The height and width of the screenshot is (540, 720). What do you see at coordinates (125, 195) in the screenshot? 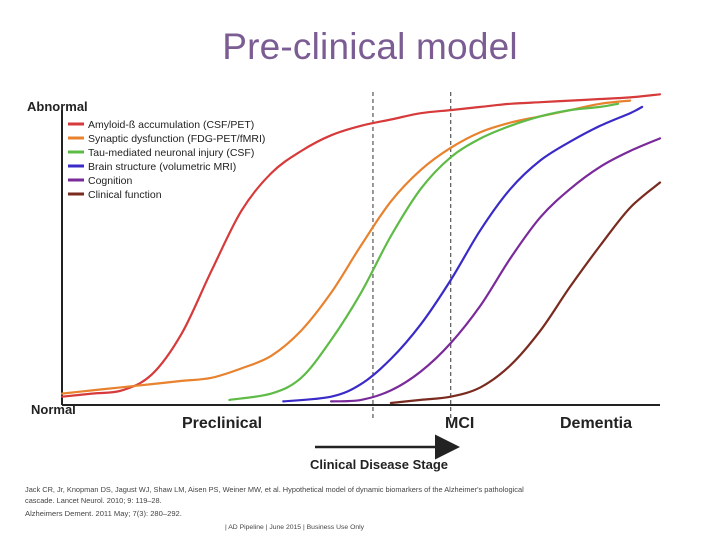
I see `legend-label-6: Clinical function` at bounding box center [125, 195].